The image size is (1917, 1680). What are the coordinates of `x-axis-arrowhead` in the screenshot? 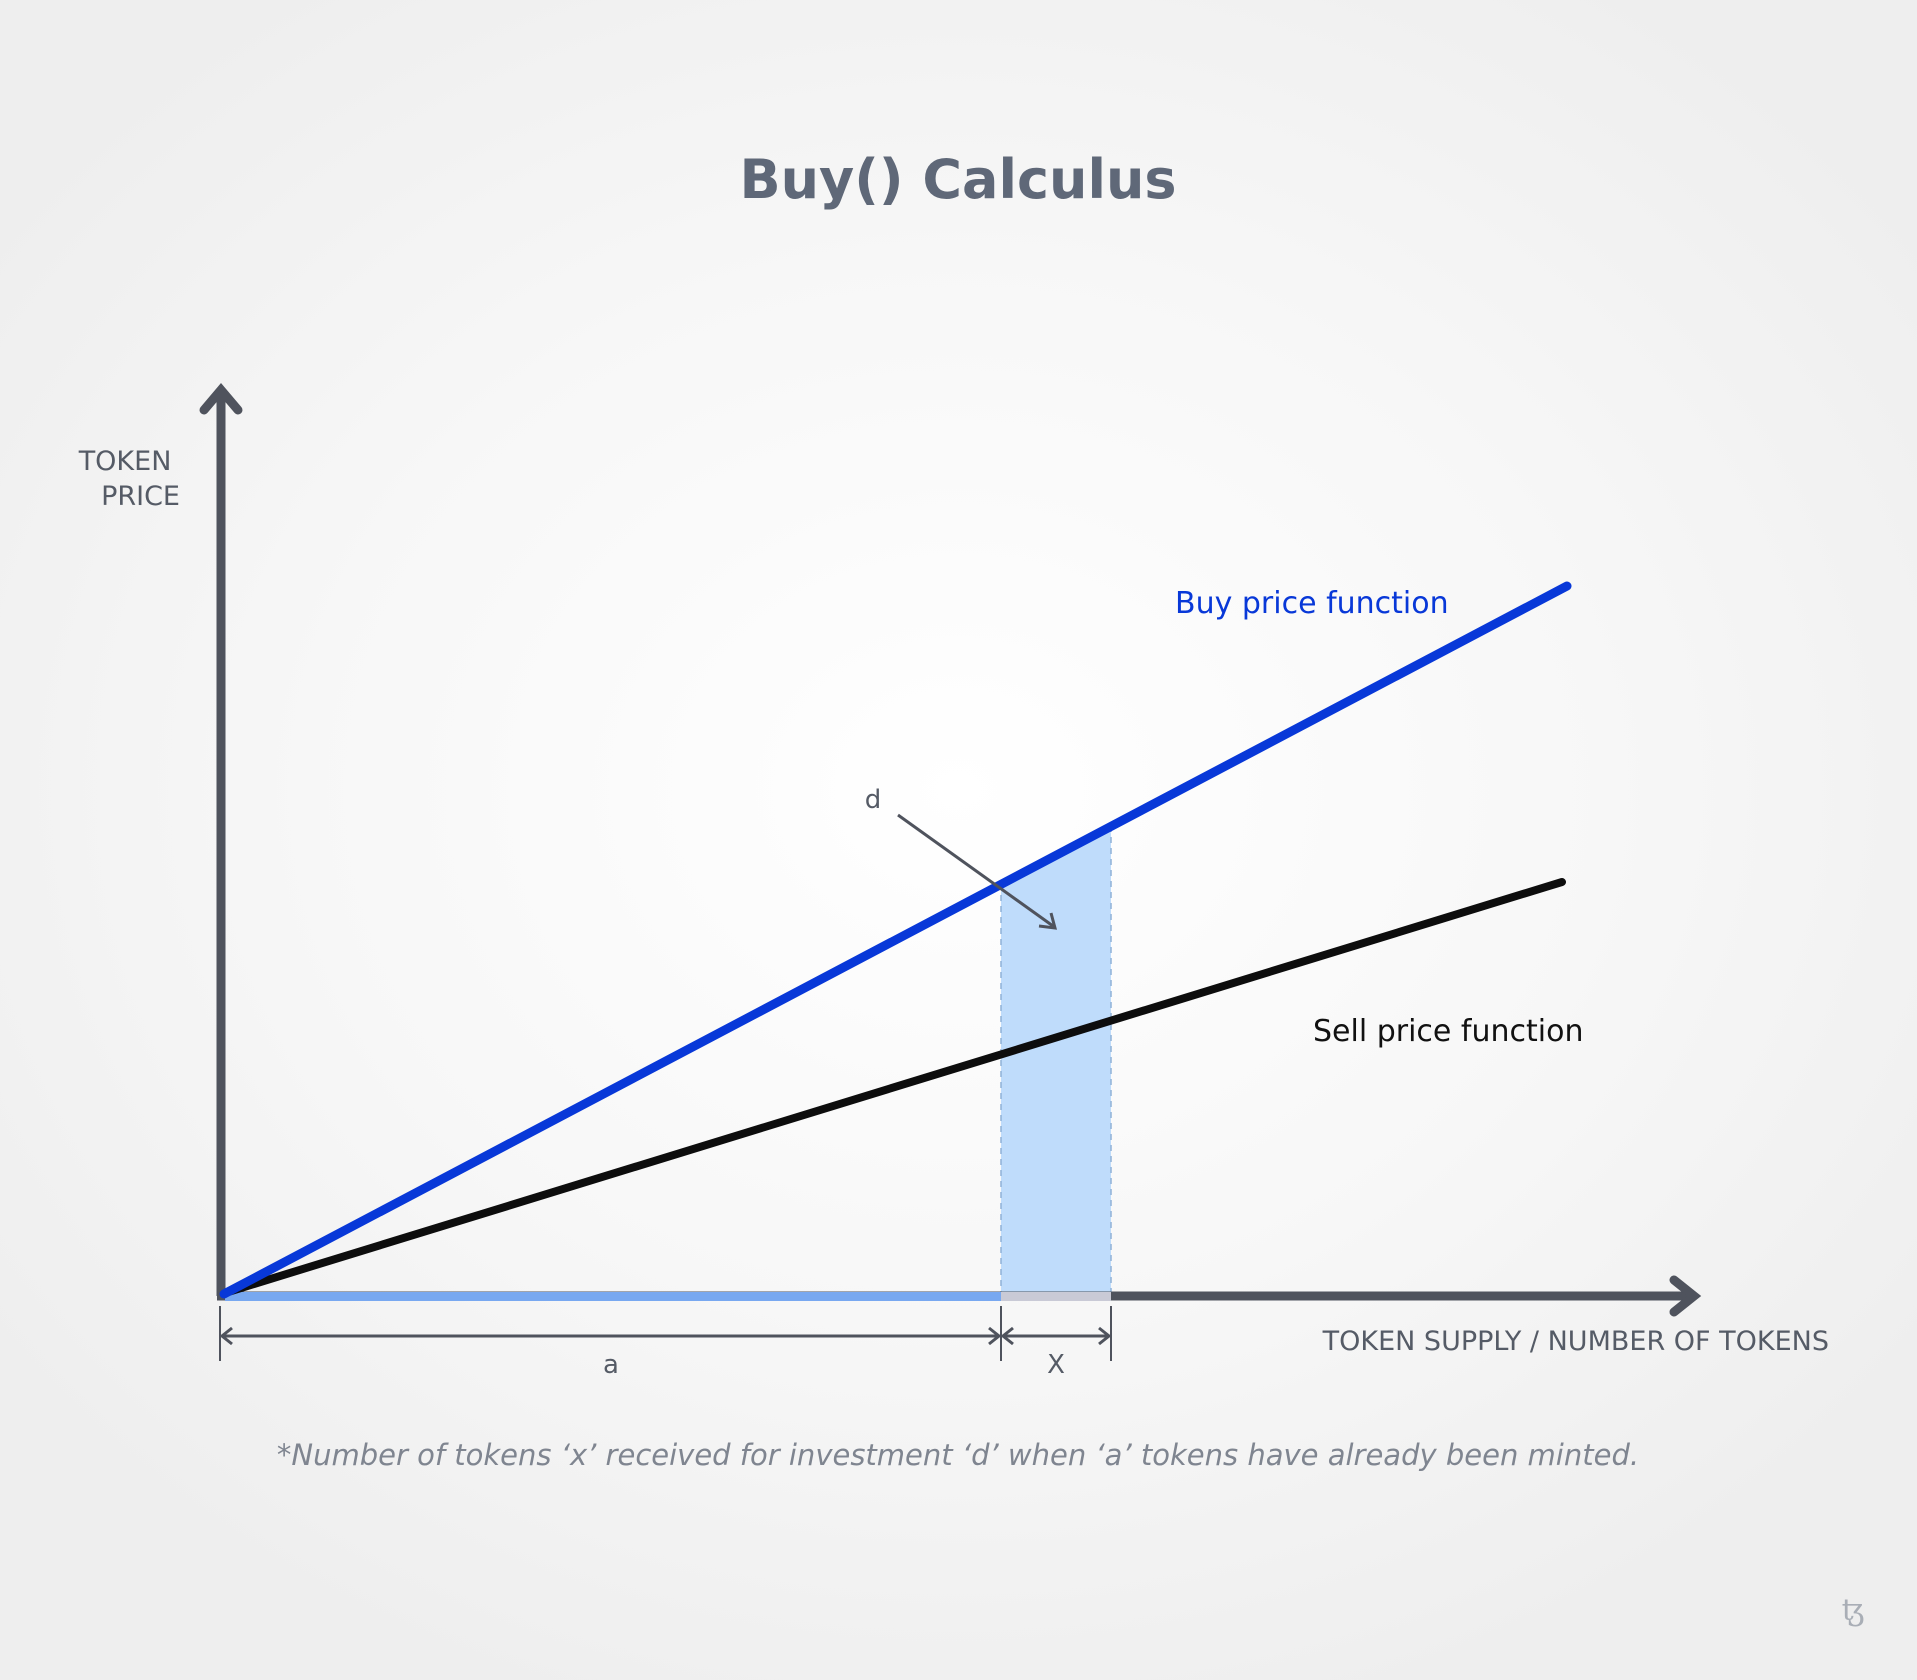 It's located at (1685, 1296).